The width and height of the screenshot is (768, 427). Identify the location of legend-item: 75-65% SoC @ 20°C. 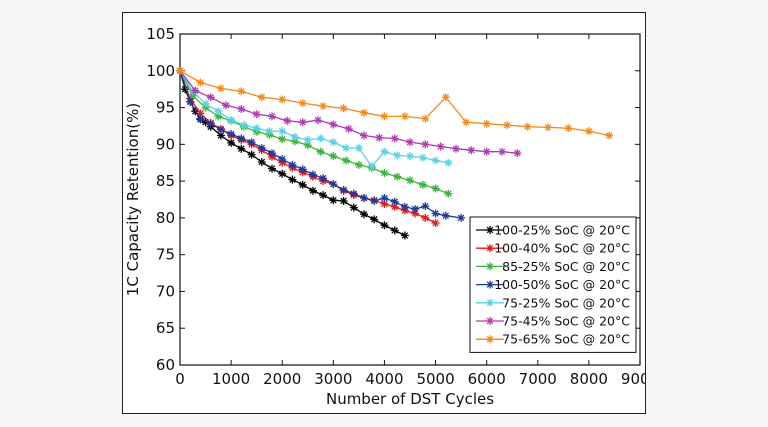
(553, 339).